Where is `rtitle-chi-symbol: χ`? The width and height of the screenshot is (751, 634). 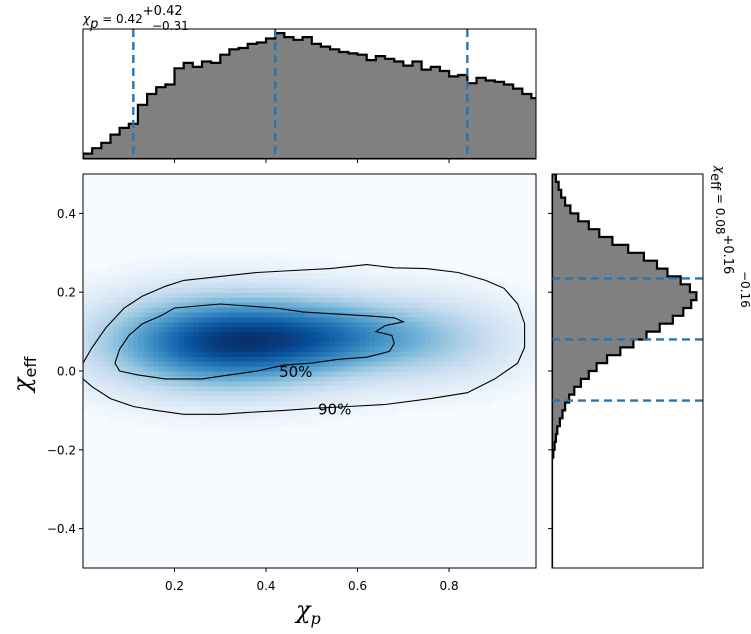
rtitle-chi-symbol: χ is located at coordinates (720, 169).